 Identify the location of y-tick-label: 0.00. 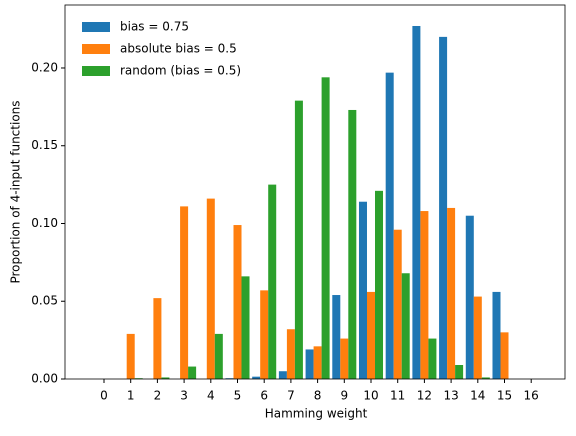
(44, 379).